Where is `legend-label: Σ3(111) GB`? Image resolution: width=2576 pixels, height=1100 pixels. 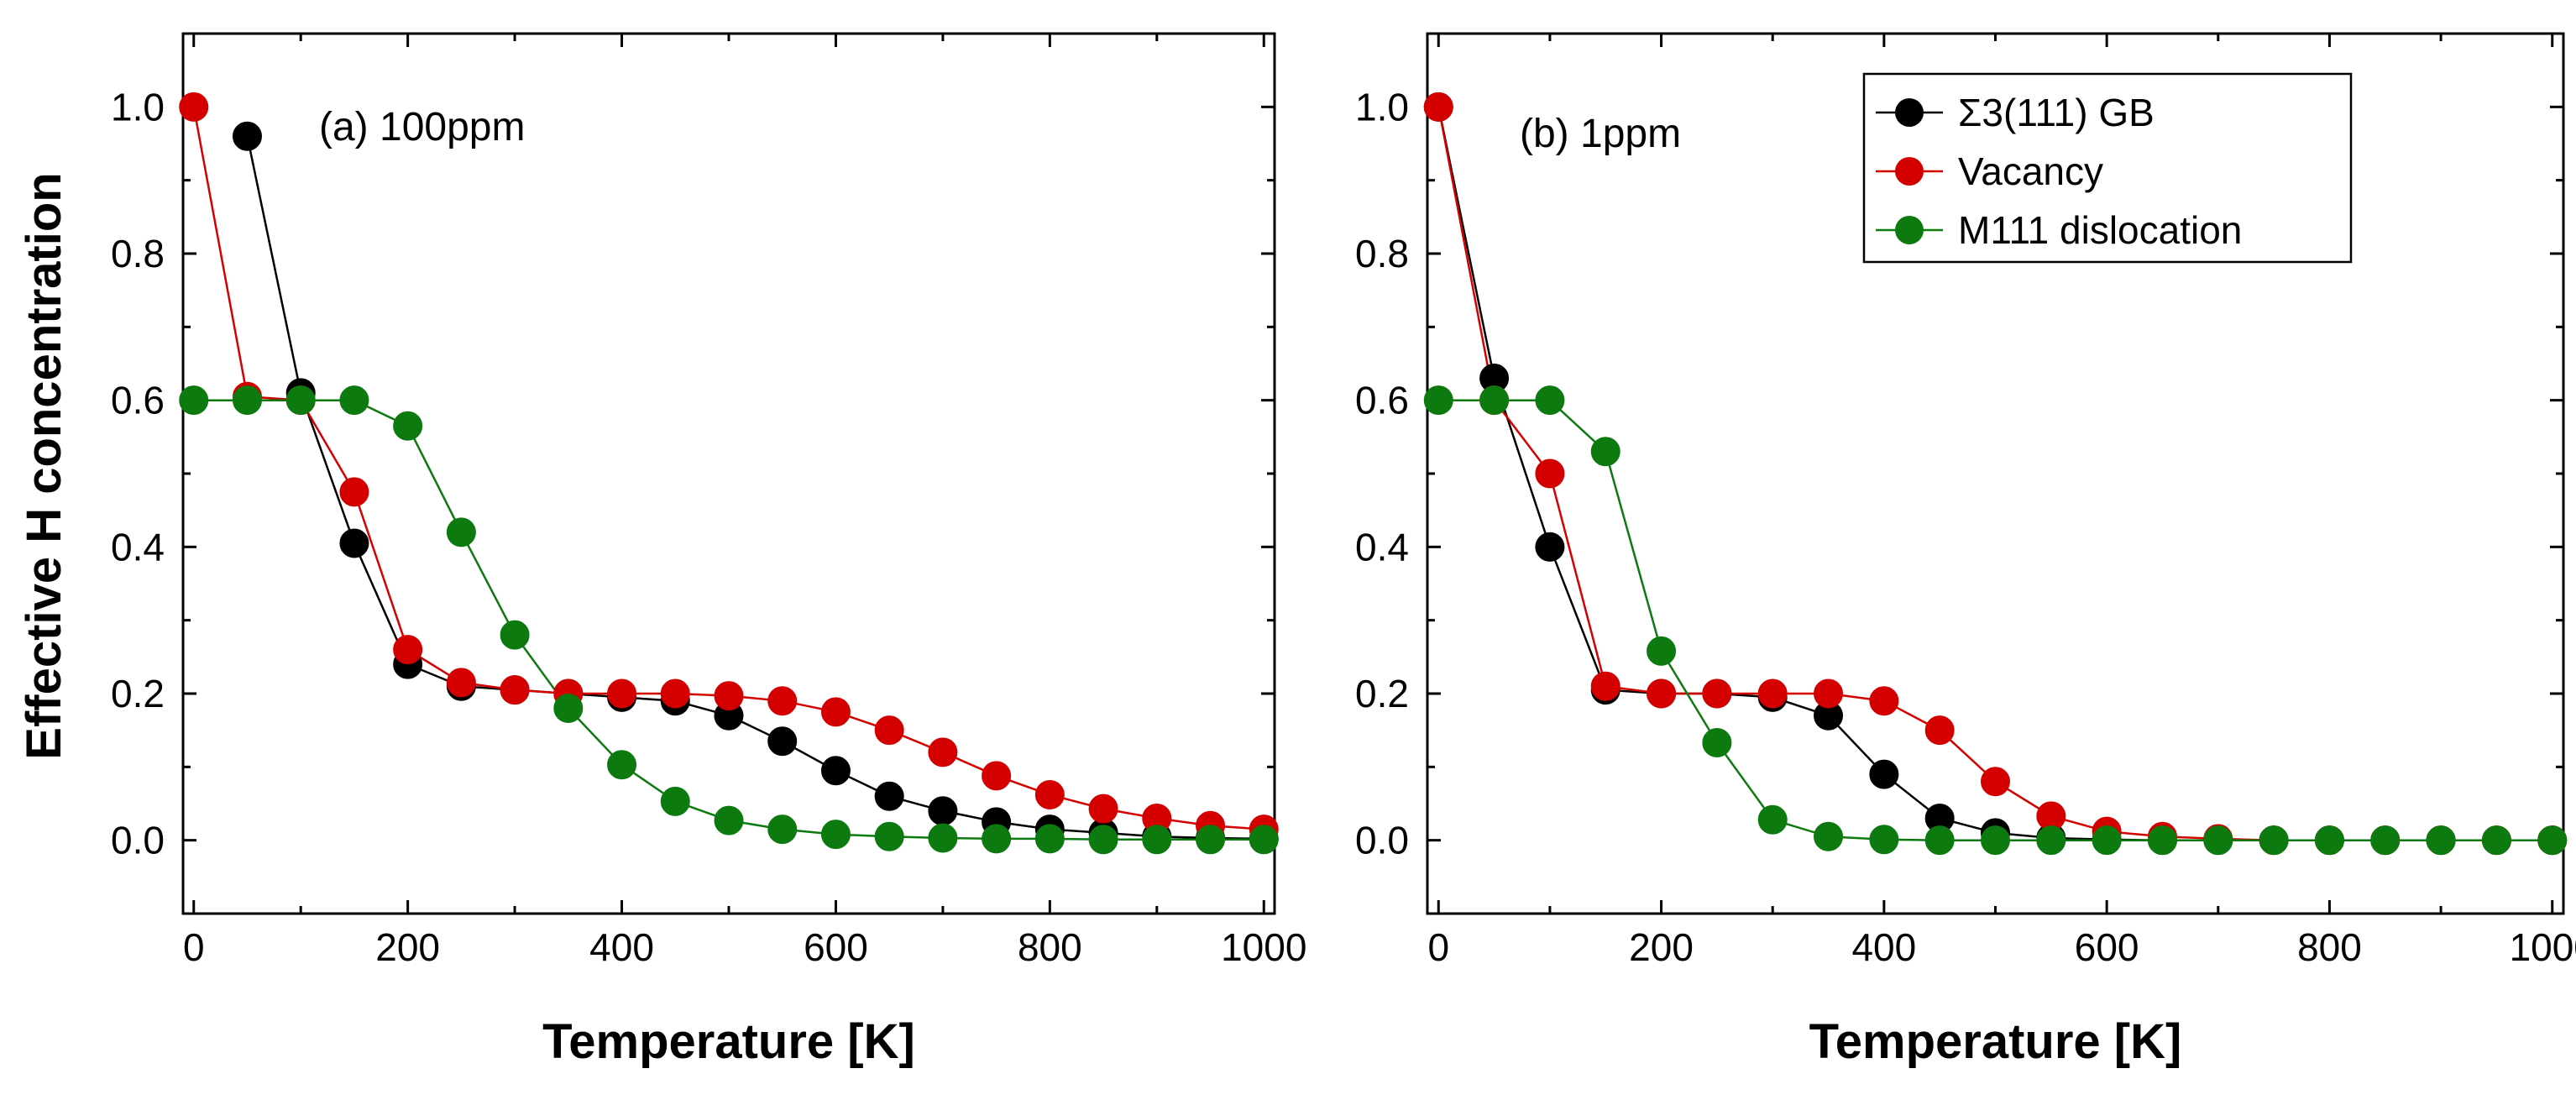
legend-label: Σ3(111) GB is located at coordinates (2057, 112).